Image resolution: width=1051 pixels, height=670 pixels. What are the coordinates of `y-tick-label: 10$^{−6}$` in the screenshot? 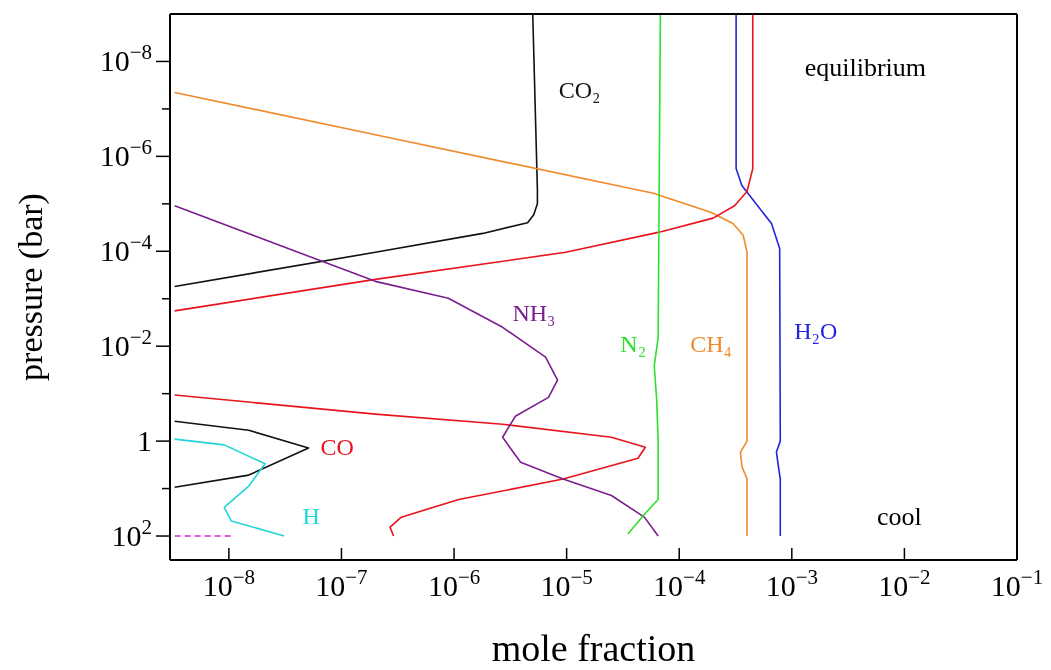 It's located at (125, 154).